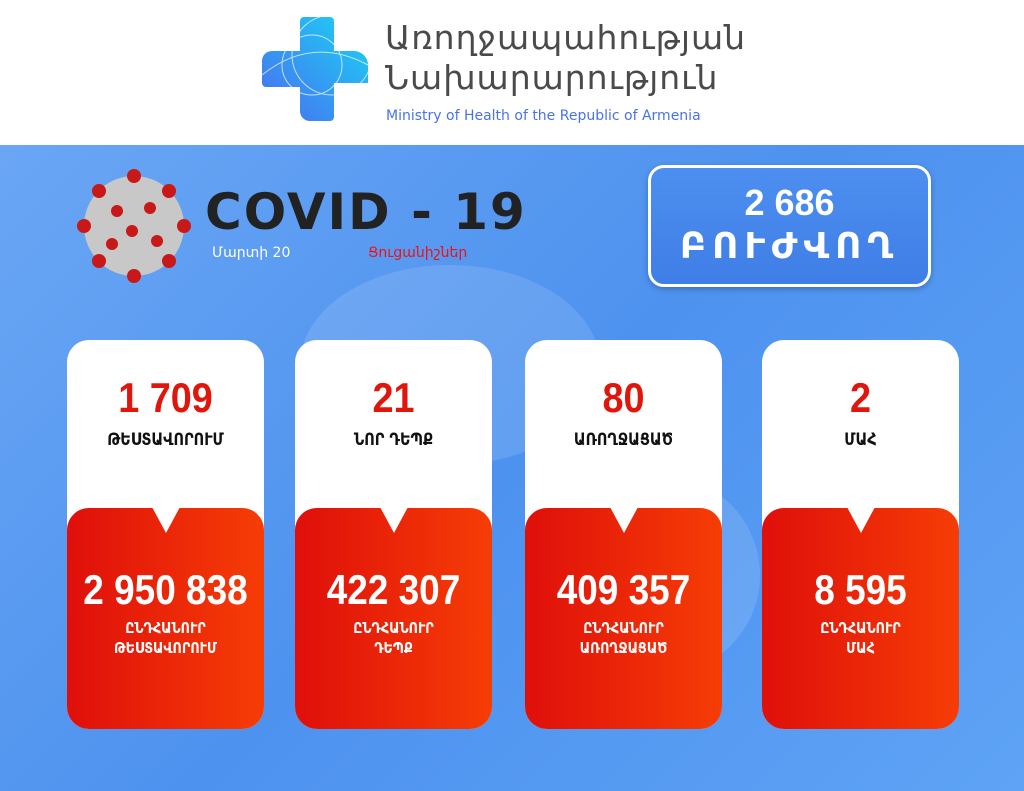 The width and height of the screenshot is (1024, 791). I want to click on card-recovered: 80 ԱՌՈՂՋԱՑԱԾ 409 357 ԸՆԴՀԱՆՈՒՐ ԱՌՈՂՋԱՑԱԾ, so click(623, 534).